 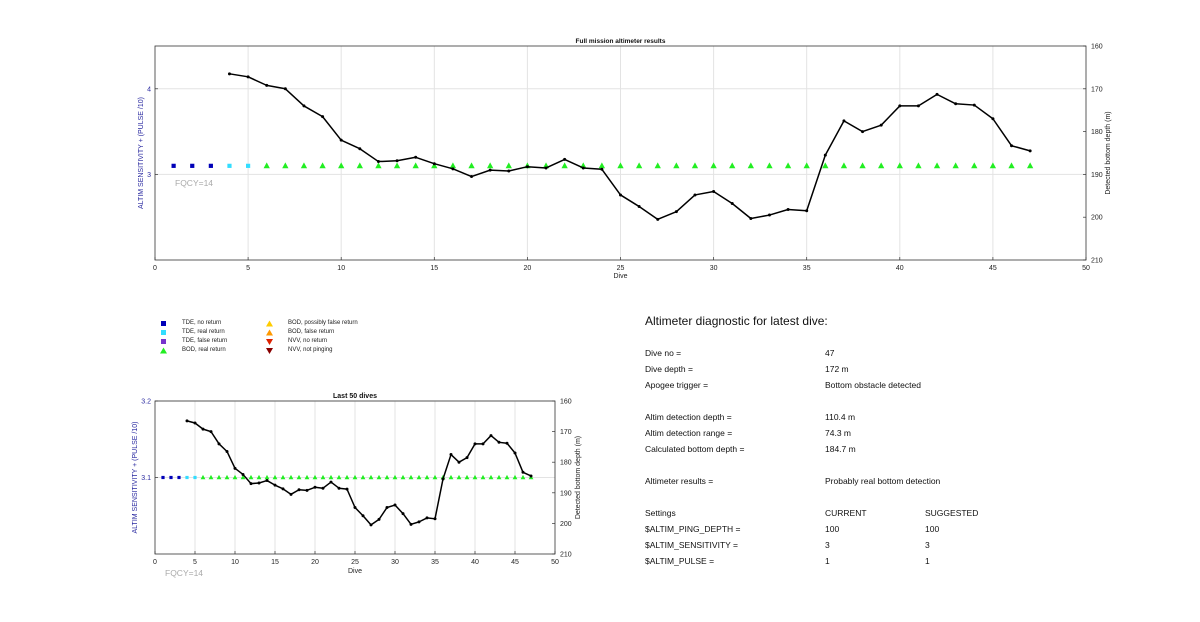 What do you see at coordinates (202, 323) in the screenshot?
I see `legend-label: TDE, no return` at bounding box center [202, 323].